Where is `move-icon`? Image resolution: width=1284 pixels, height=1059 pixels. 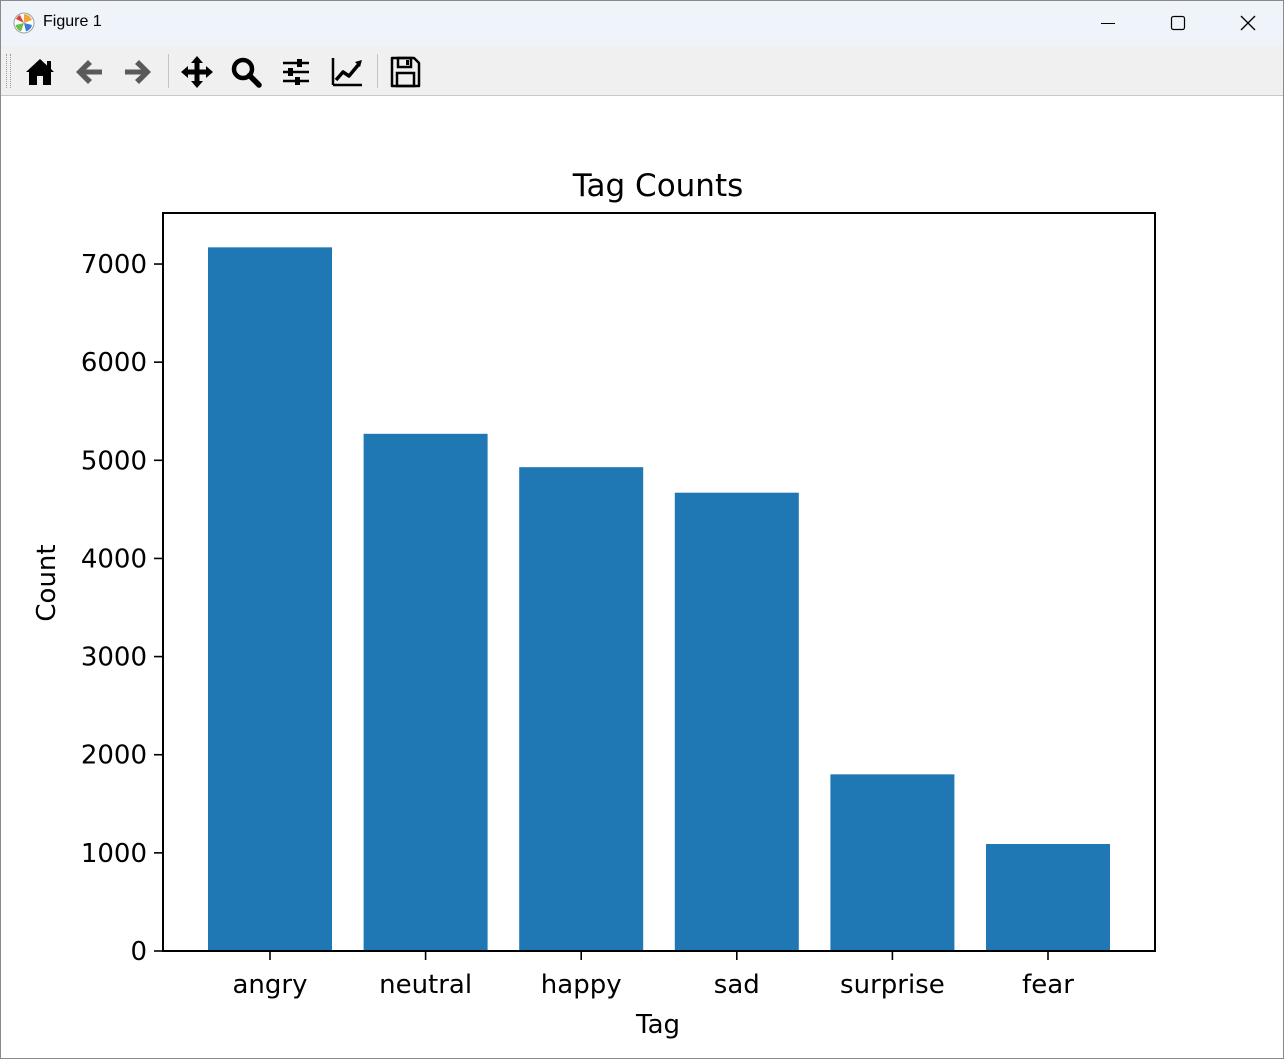
move-icon is located at coordinates (197, 72).